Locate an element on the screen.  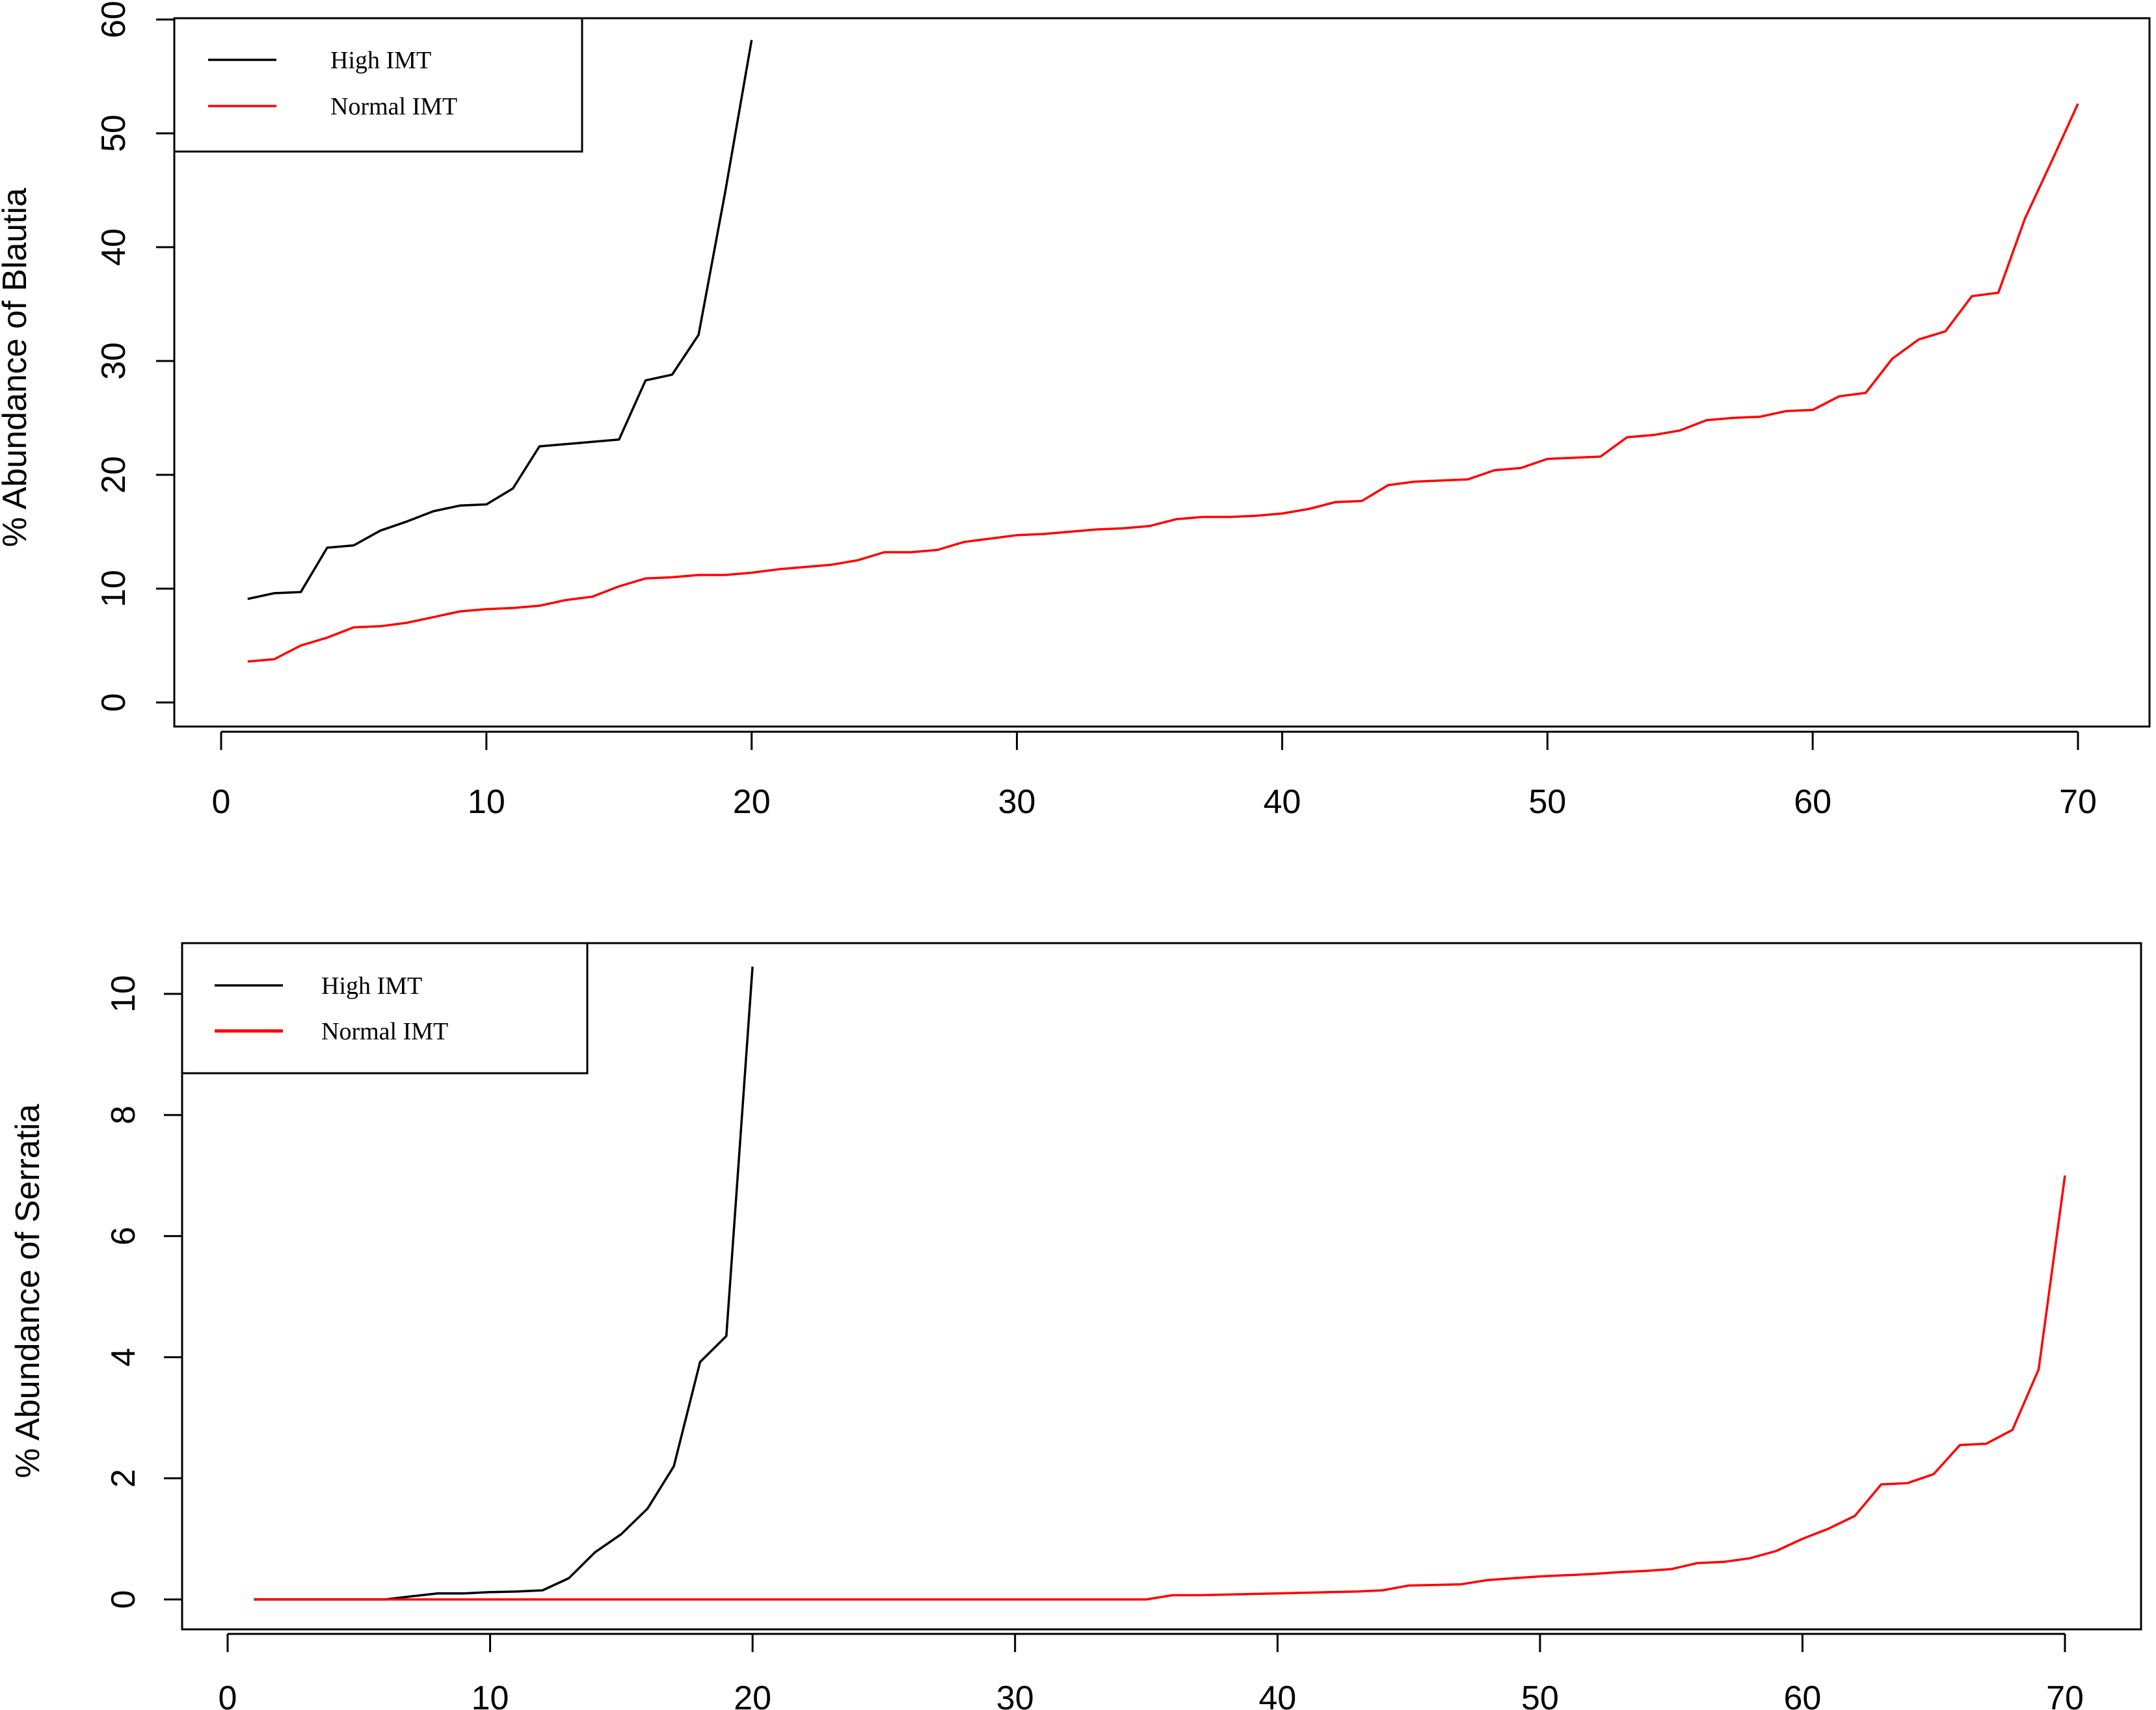
y-tick-label: 60 is located at coordinates (114, 19).